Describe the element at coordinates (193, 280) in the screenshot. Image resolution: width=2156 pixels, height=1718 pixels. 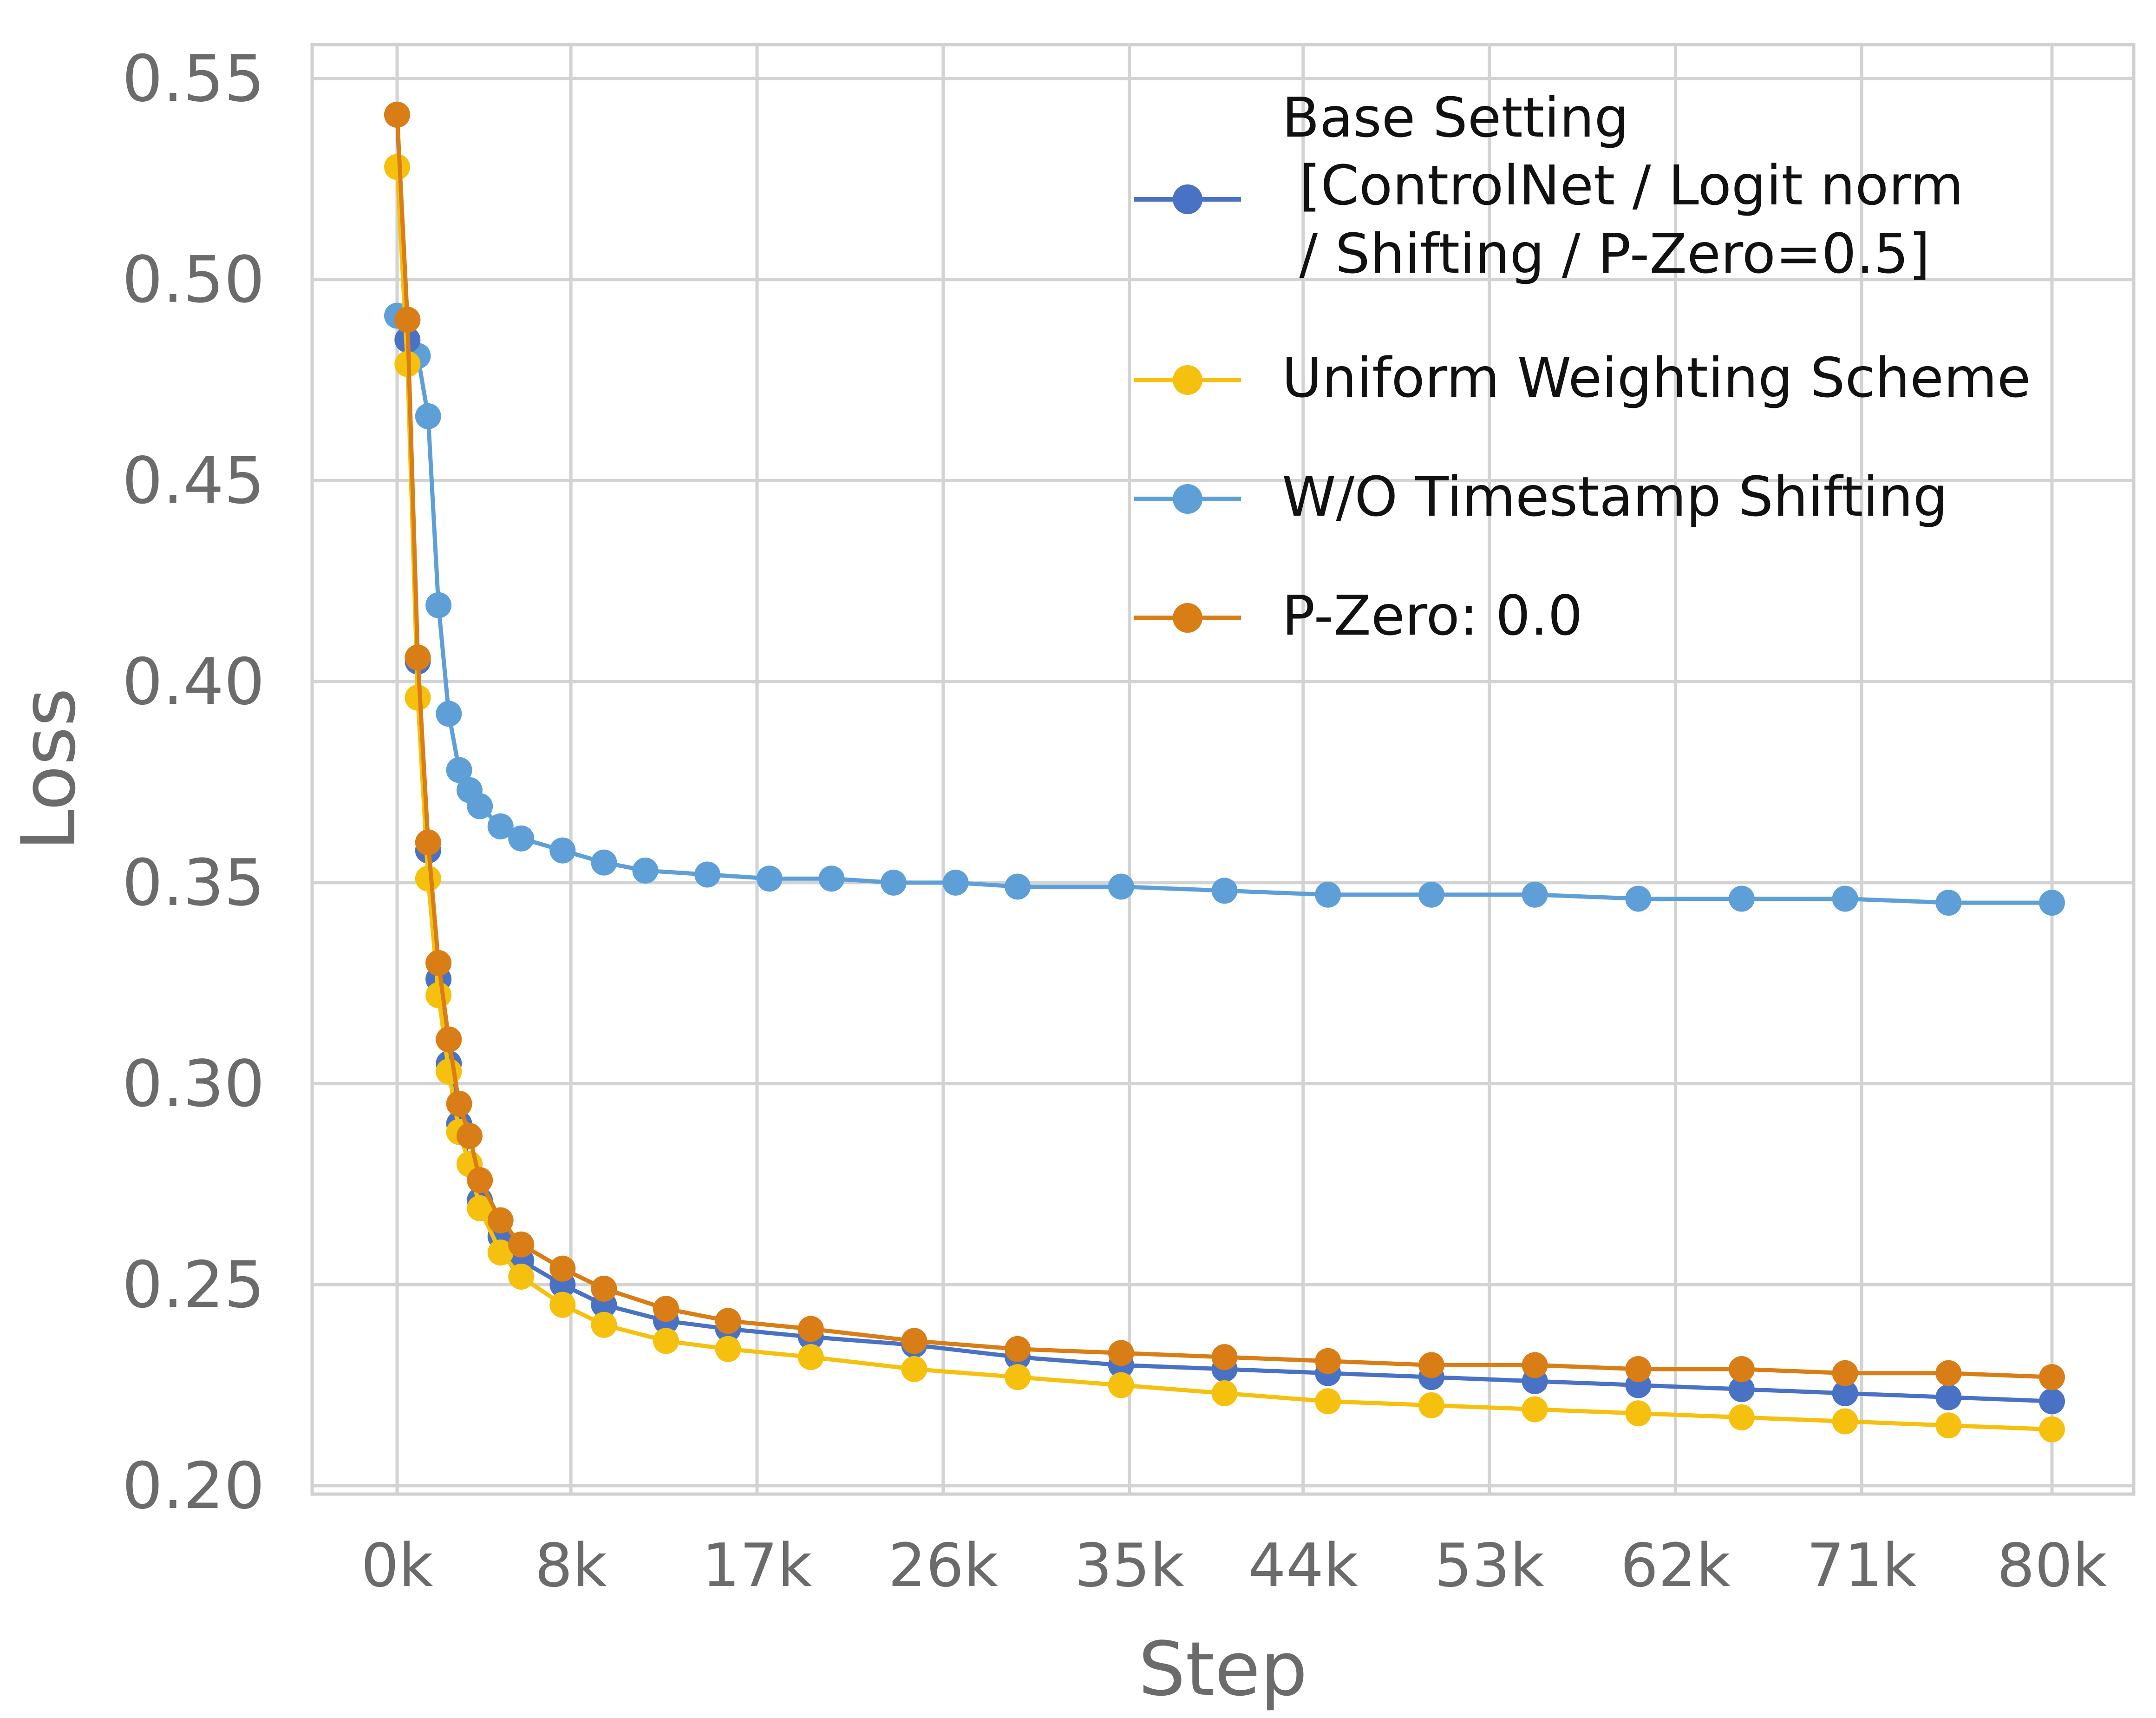
I see `y-tick-label: 0.50` at that location.